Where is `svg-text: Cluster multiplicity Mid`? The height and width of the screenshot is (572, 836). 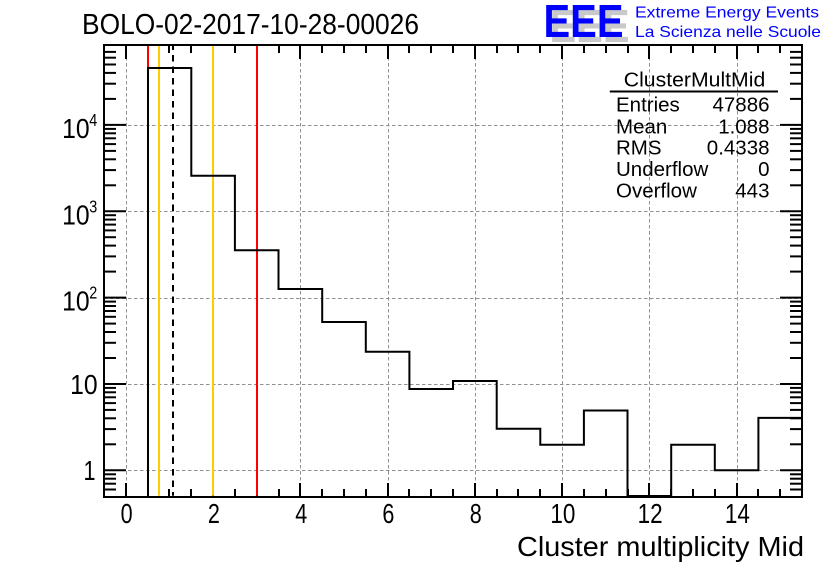 svg-text: Cluster multiplicity Mid is located at coordinates (660, 546).